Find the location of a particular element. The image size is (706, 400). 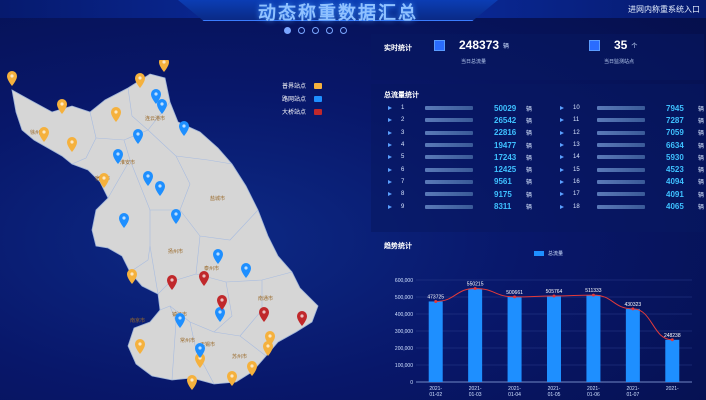

carousel-indicator is located at coordinates (315, 30).